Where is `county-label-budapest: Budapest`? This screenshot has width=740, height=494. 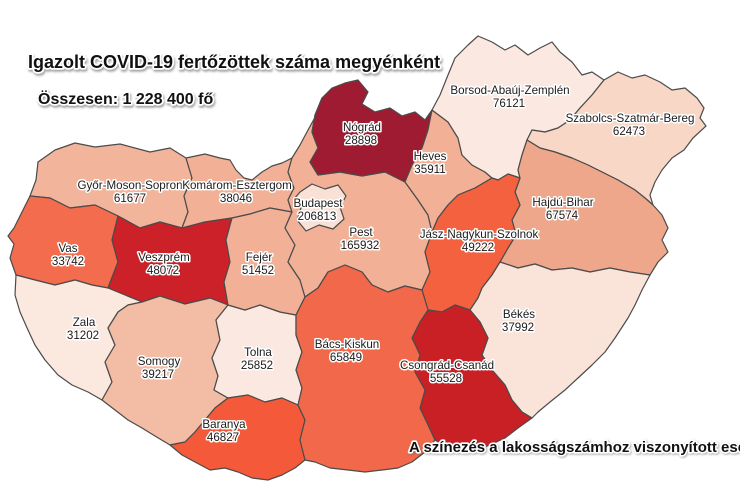
county-label-budapest: Budapest is located at coordinates (319, 203).